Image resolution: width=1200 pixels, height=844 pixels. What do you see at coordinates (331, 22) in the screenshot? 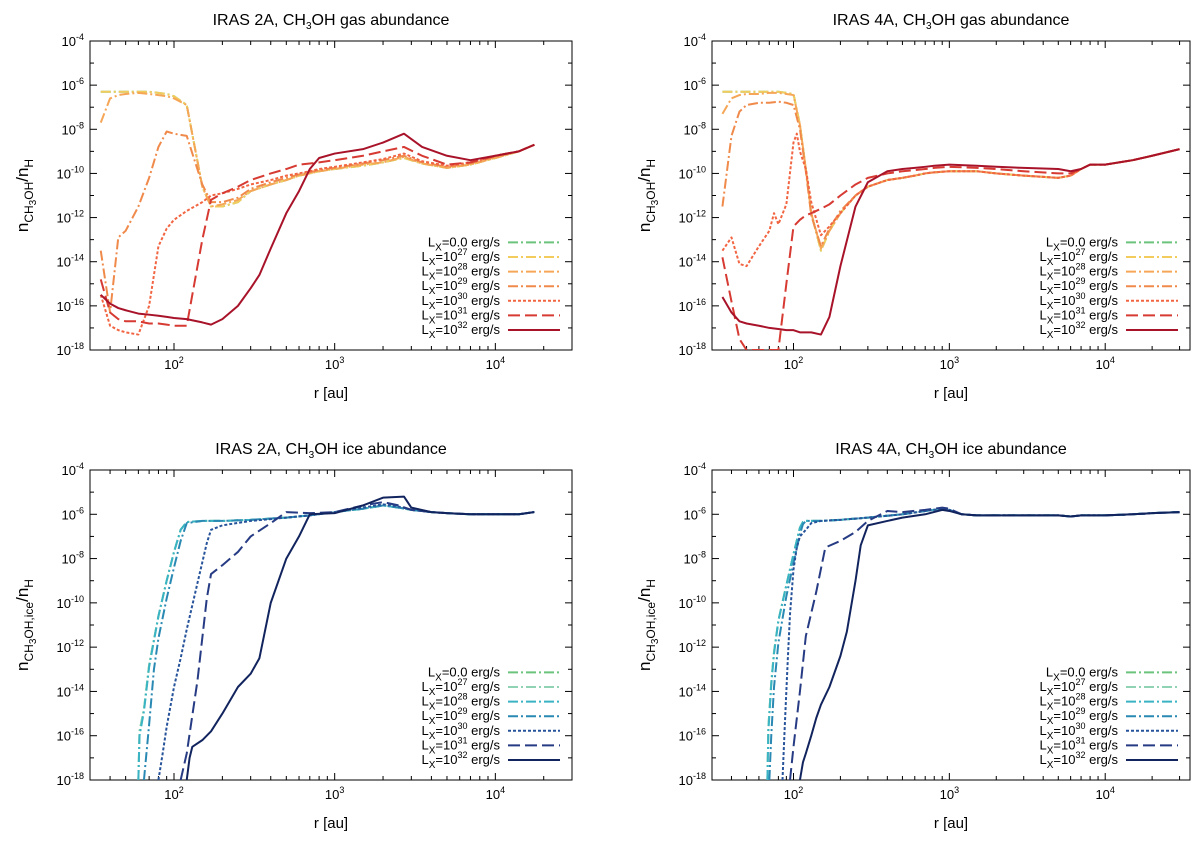
I see `chart-title: IRAS 2A, CH3OH gas abundance` at bounding box center [331, 22].